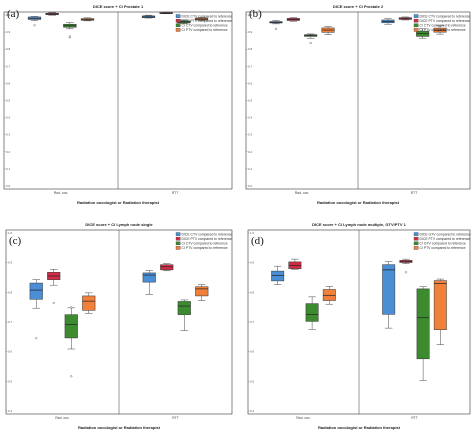 The width and height of the screenshot is (474, 434). What do you see at coordinates (119, 224) in the screenshot?
I see `chart-title: DICE score + CI Lymph node single` at bounding box center [119, 224].